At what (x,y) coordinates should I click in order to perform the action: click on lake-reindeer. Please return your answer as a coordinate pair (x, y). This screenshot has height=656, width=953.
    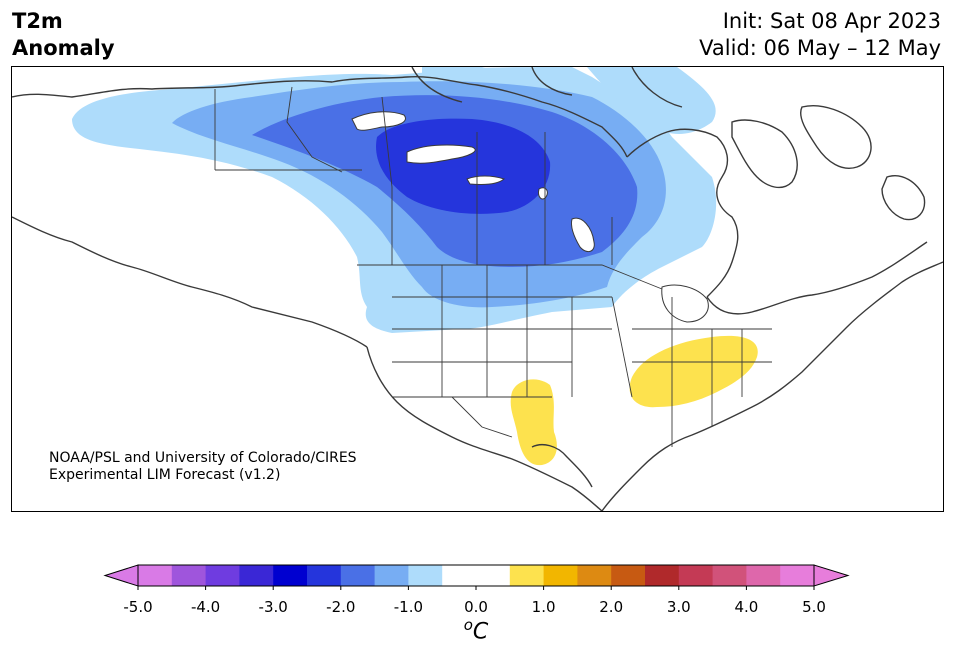
    Looking at the image, I should click on (543, 193).